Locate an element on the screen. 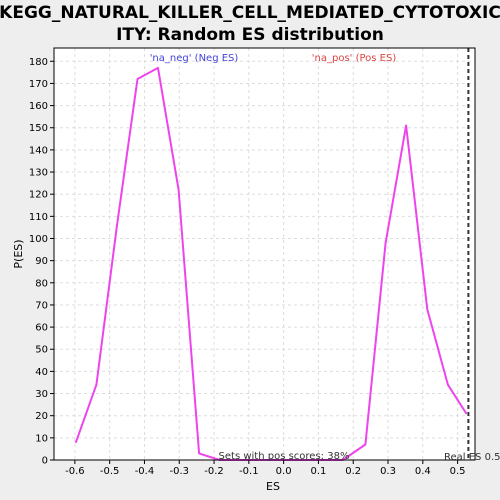 The width and height of the screenshot is (500, 500). y-tick-label: 0 is located at coordinates (45, 461).